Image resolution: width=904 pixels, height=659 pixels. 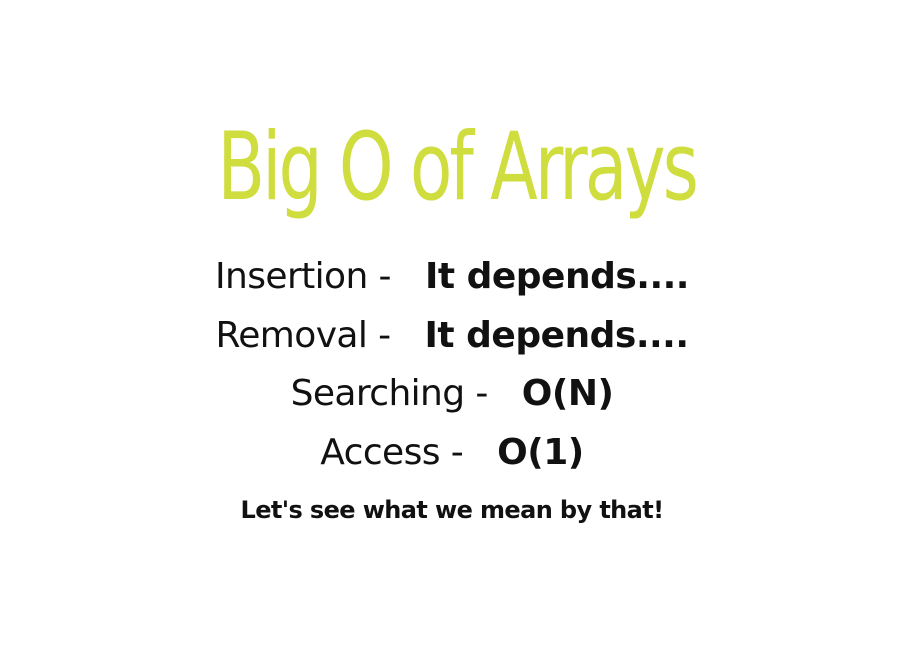 What do you see at coordinates (392, 452) in the screenshot?
I see `operation-label: Access -` at bounding box center [392, 452].